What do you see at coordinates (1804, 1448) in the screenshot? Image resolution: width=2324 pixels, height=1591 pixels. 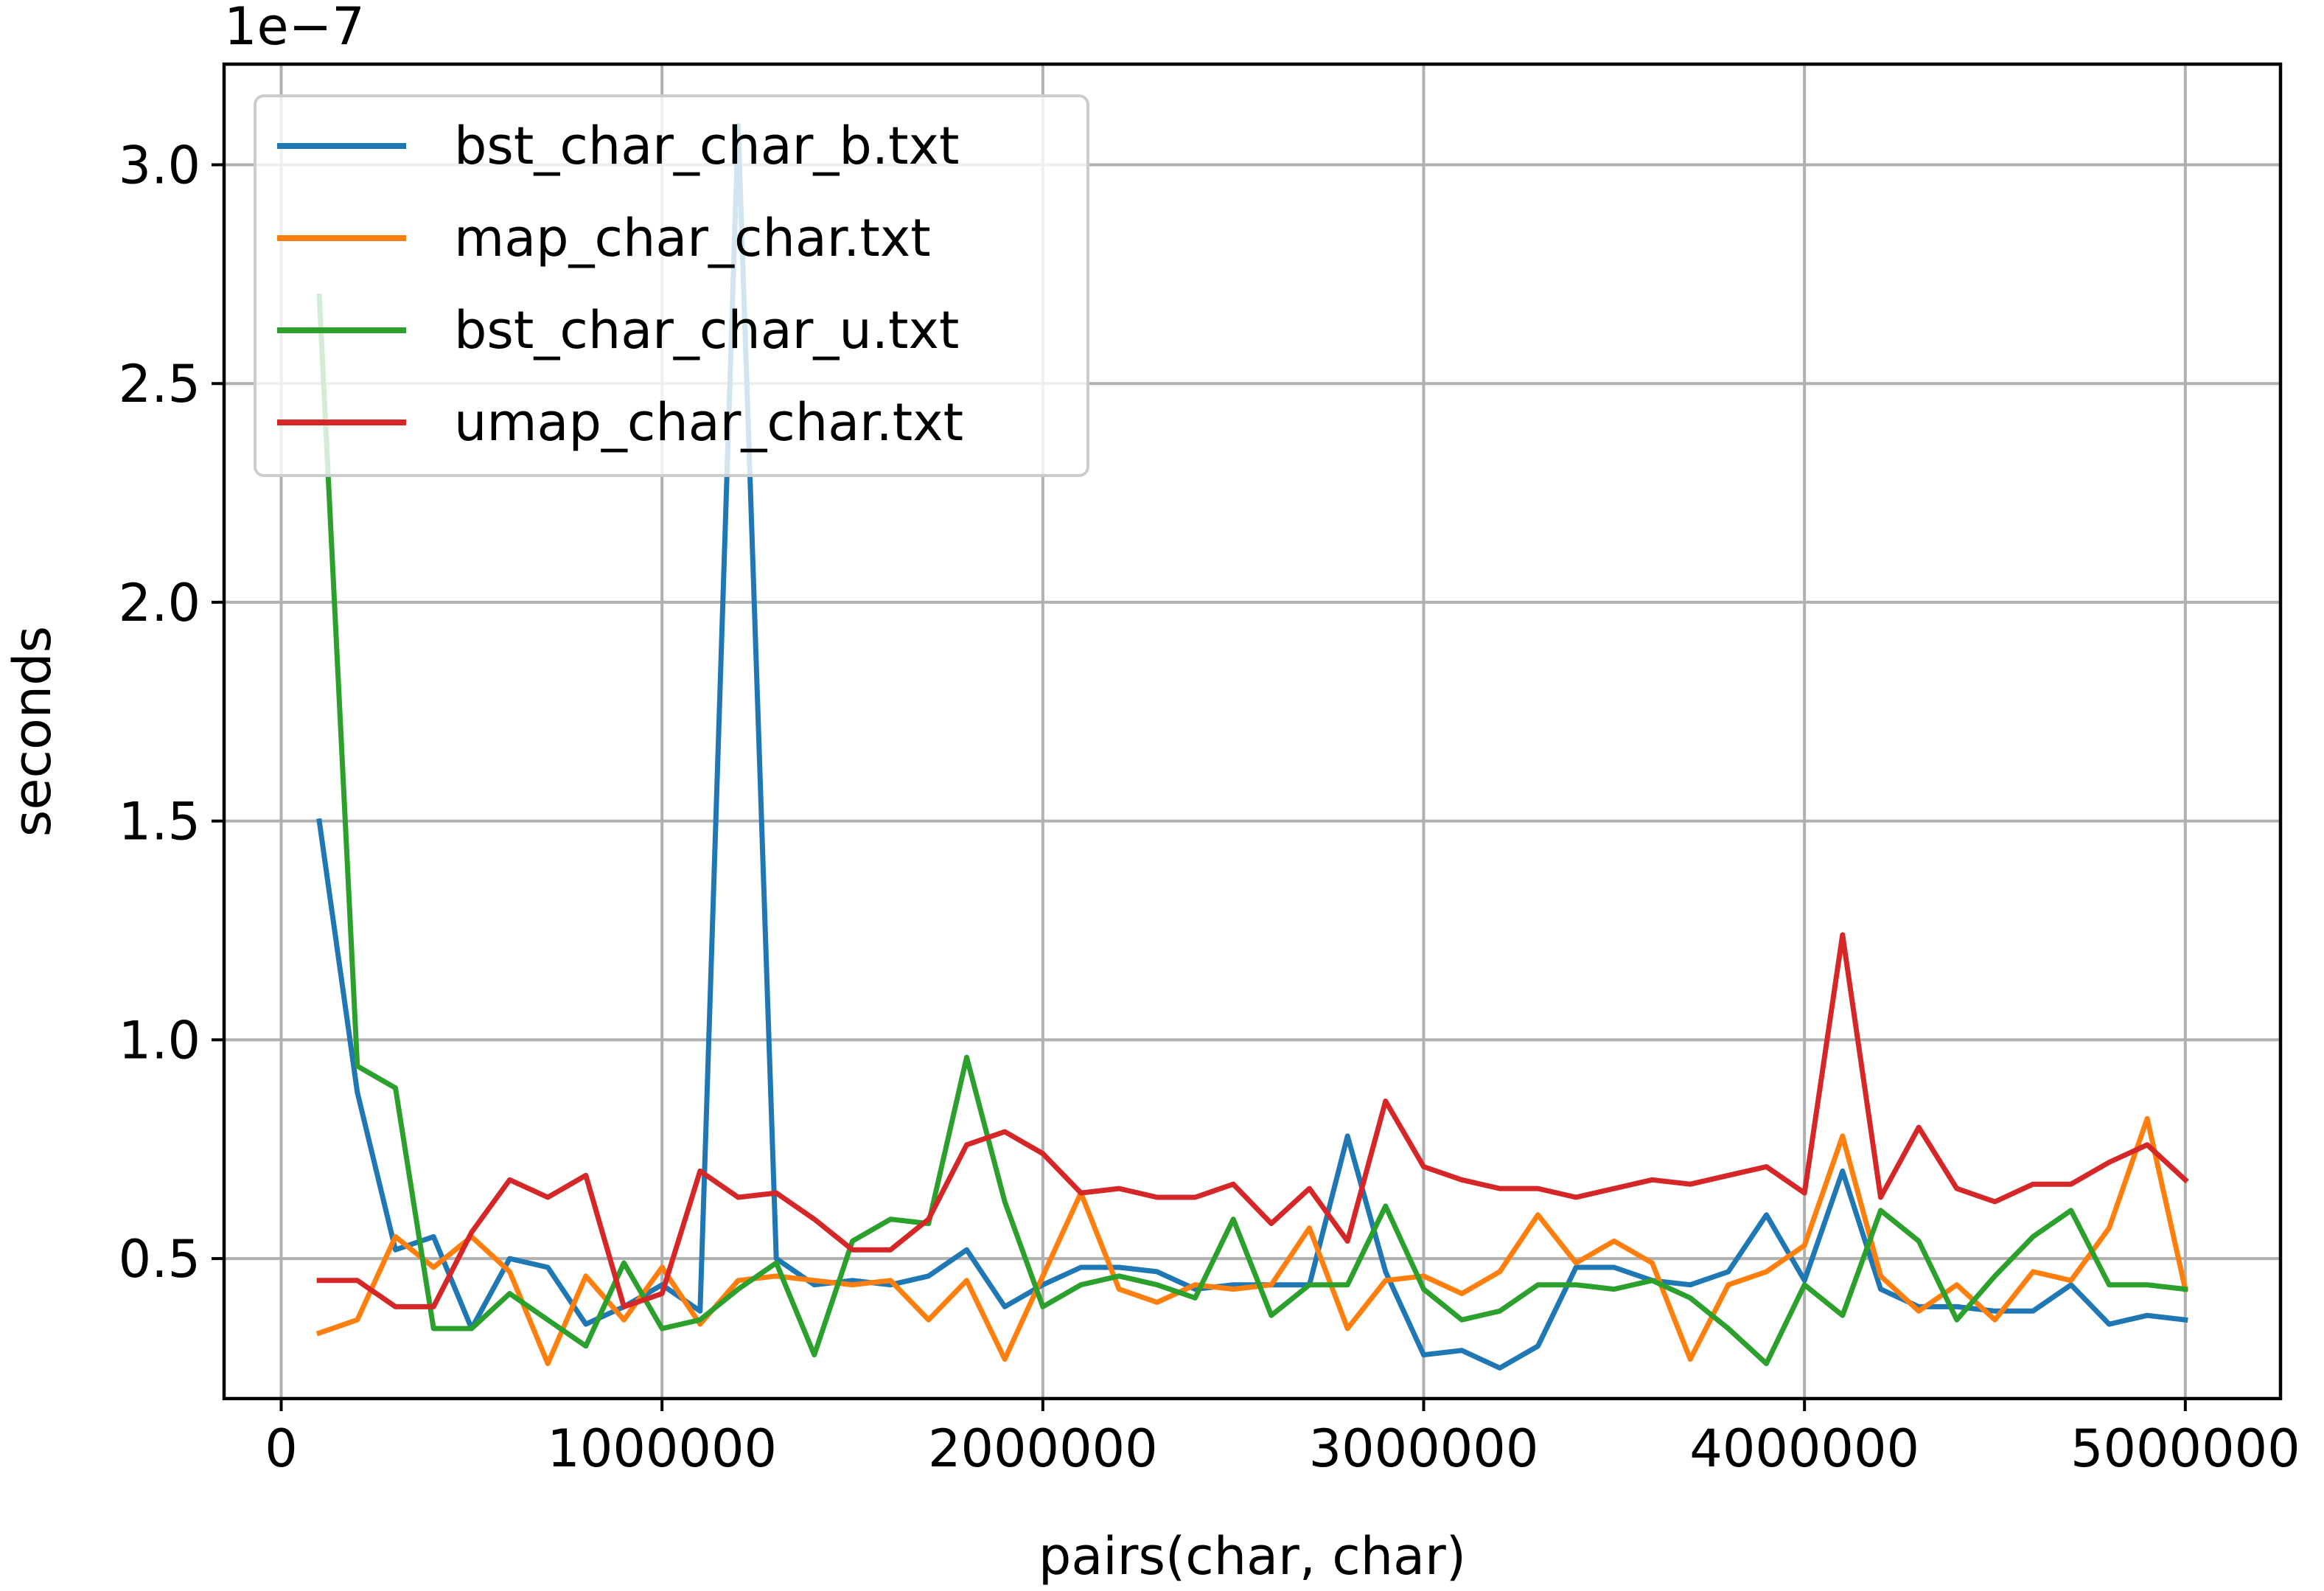 I see `x-tick-label: 4000000` at bounding box center [1804, 1448].